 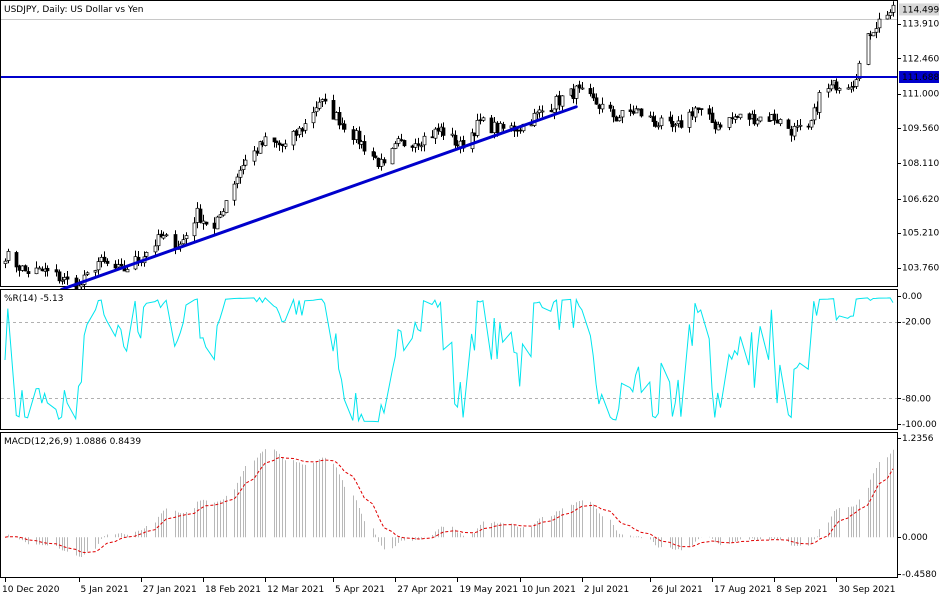 What do you see at coordinates (917, 507) in the screenshot?
I see `macd-axis: 1.2356 0.000 -0.4580` at bounding box center [917, 507].